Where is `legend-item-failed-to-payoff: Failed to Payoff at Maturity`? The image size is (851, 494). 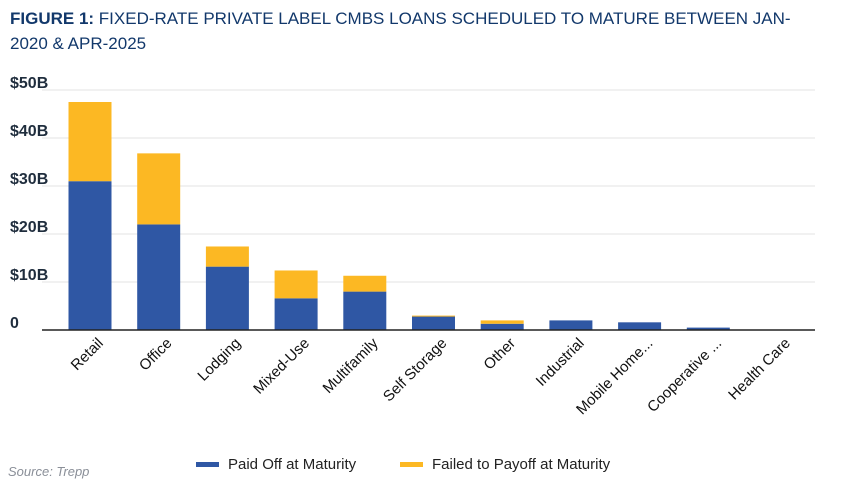 legend-item-failed-to-payoff: Failed to Payoff at Maturity is located at coordinates (505, 464).